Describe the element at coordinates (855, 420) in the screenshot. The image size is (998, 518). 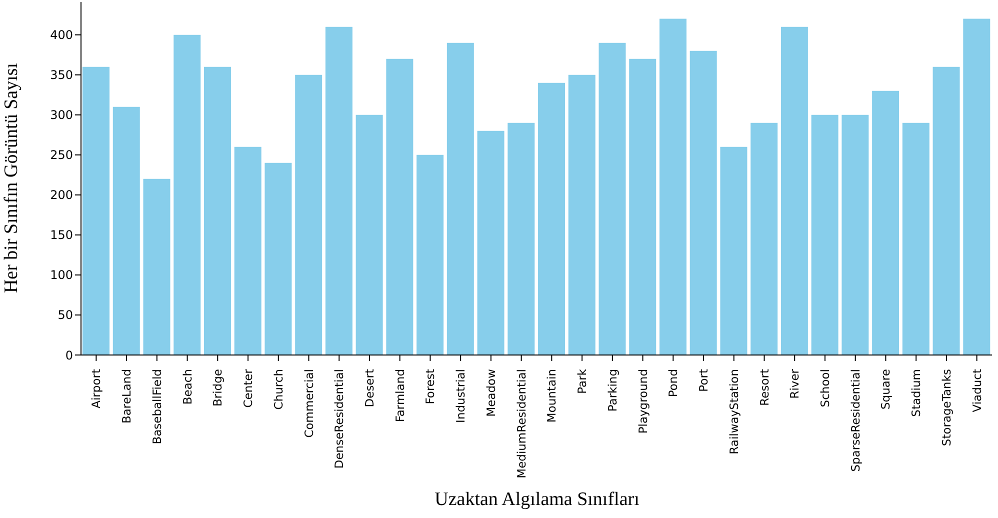
I see `x-tick-label: SparseResidential` at that location.